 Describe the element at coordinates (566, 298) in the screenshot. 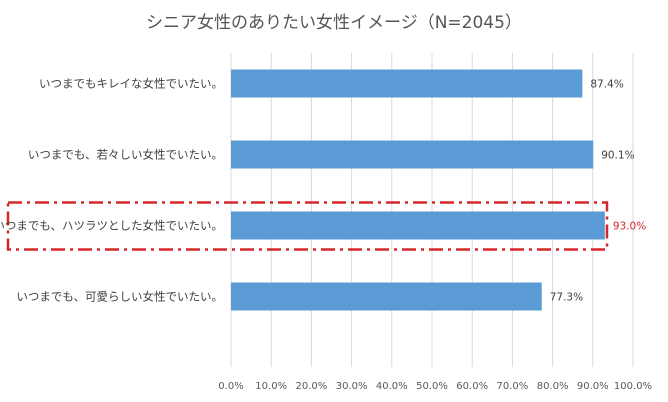

I see `data-label: 77.3%` at that location.